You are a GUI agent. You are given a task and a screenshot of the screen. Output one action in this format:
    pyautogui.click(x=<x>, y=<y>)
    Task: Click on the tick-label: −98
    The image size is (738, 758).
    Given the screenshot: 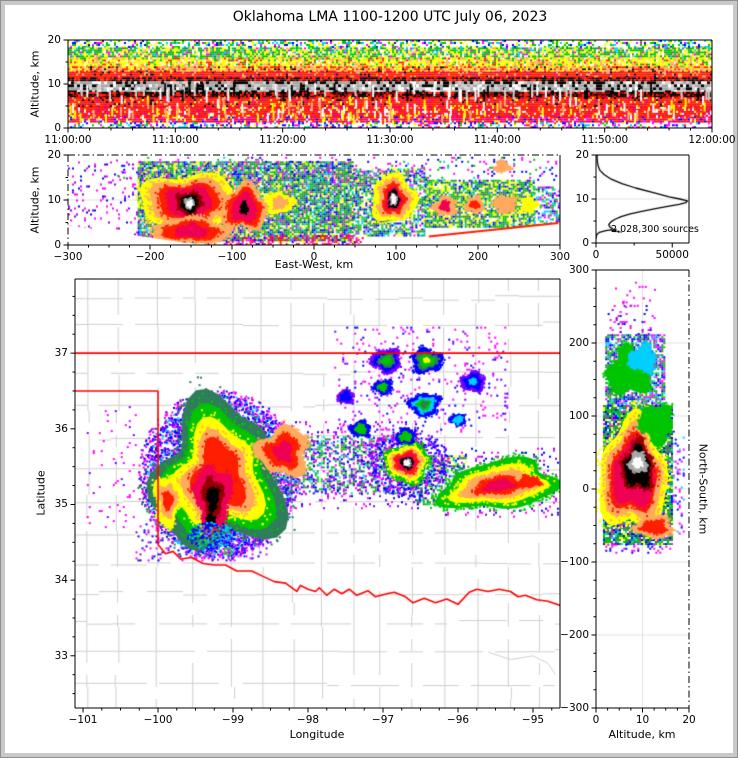 What is the action you would take?
    pyautogui.click(x=308, y=720)
    